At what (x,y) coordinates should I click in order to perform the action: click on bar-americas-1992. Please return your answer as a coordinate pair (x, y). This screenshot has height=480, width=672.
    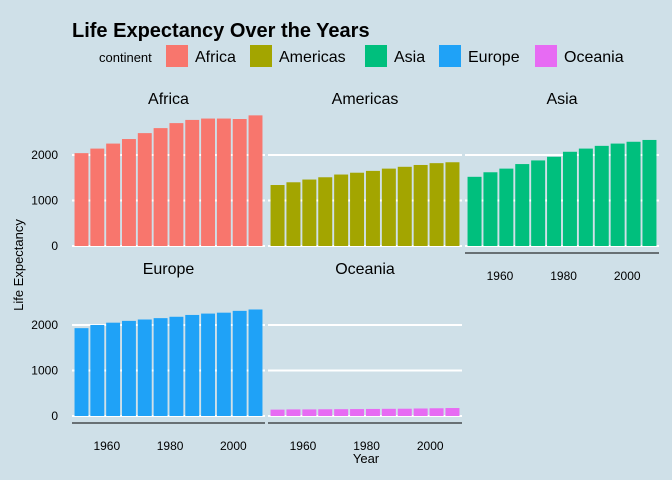
    Looking at the image, I should click on (404, 206).